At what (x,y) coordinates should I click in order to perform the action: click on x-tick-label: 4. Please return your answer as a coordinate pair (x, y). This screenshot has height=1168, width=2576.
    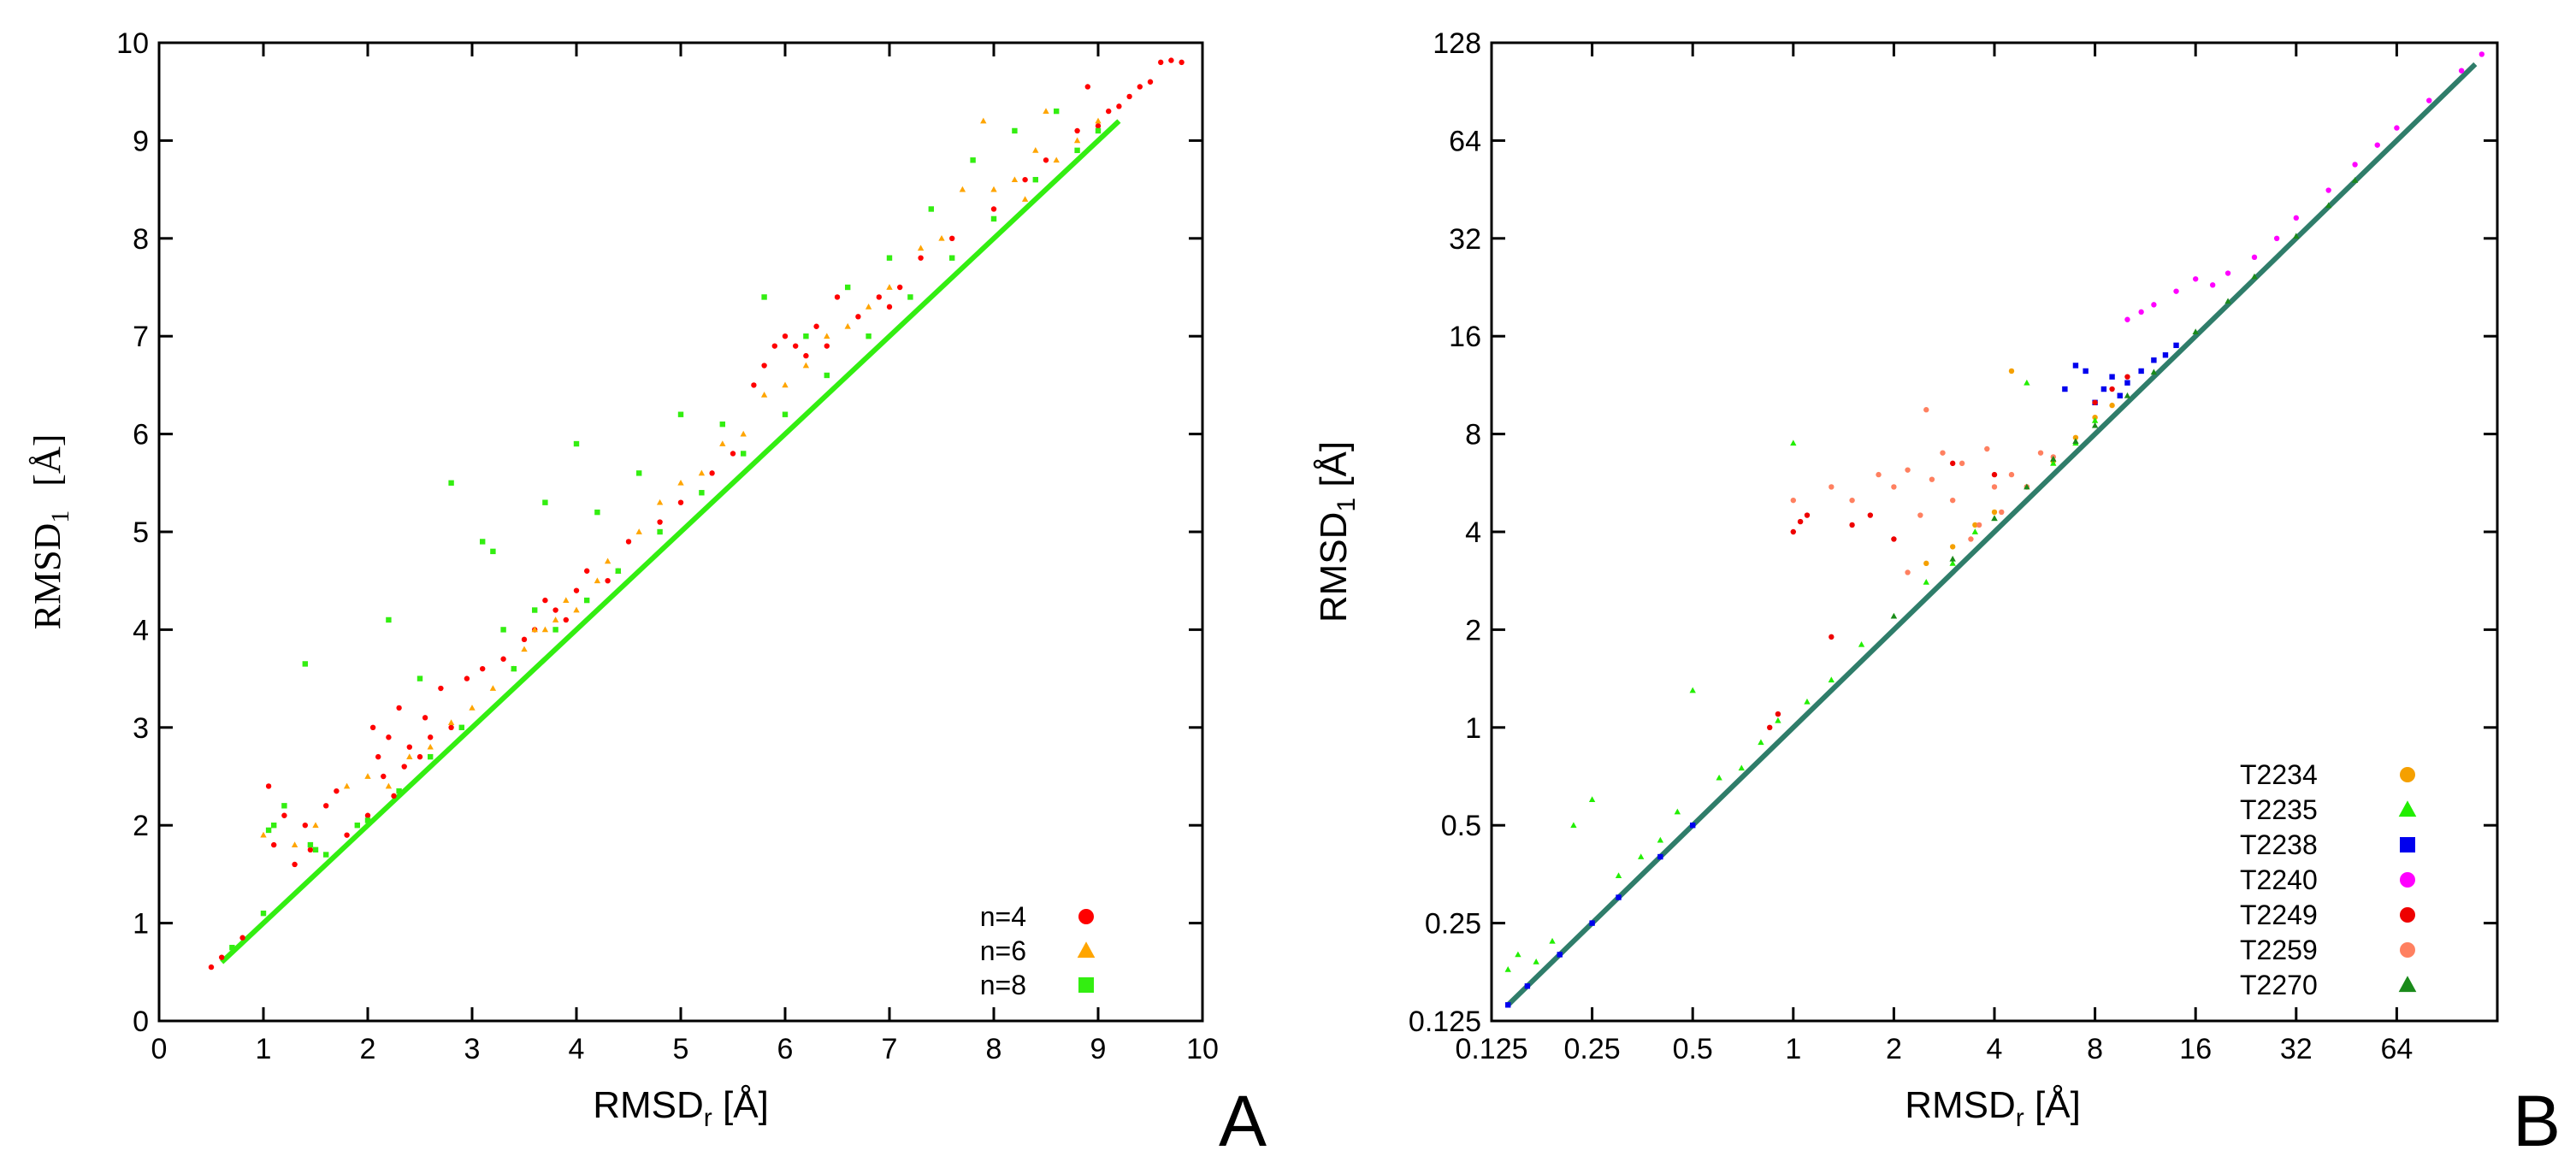
    Looking at the image, I should click on (577, 1049).